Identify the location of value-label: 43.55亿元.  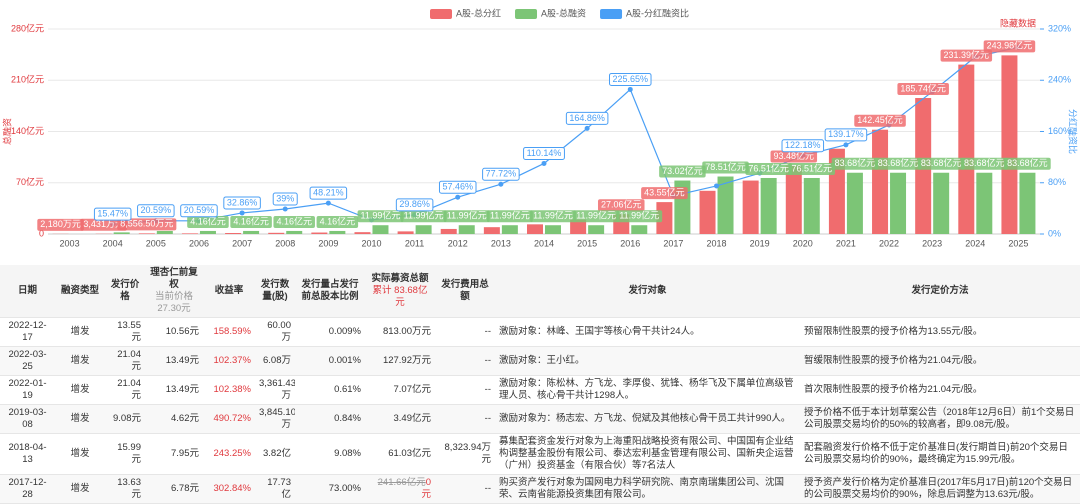
(664, 192).